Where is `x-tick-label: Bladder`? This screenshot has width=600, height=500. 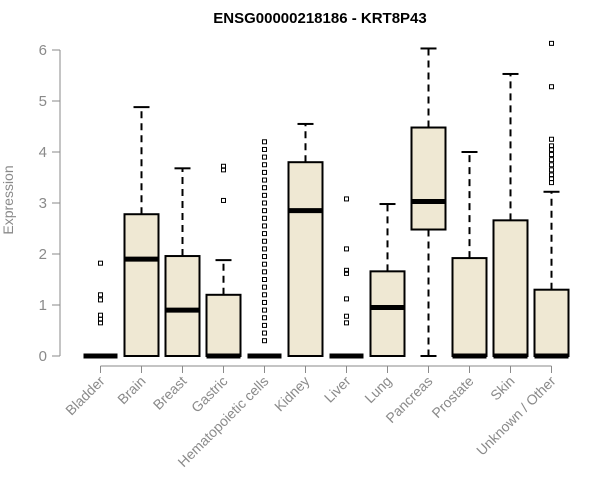
x-tick-label: Bladder is located at coordinates (85, 396).